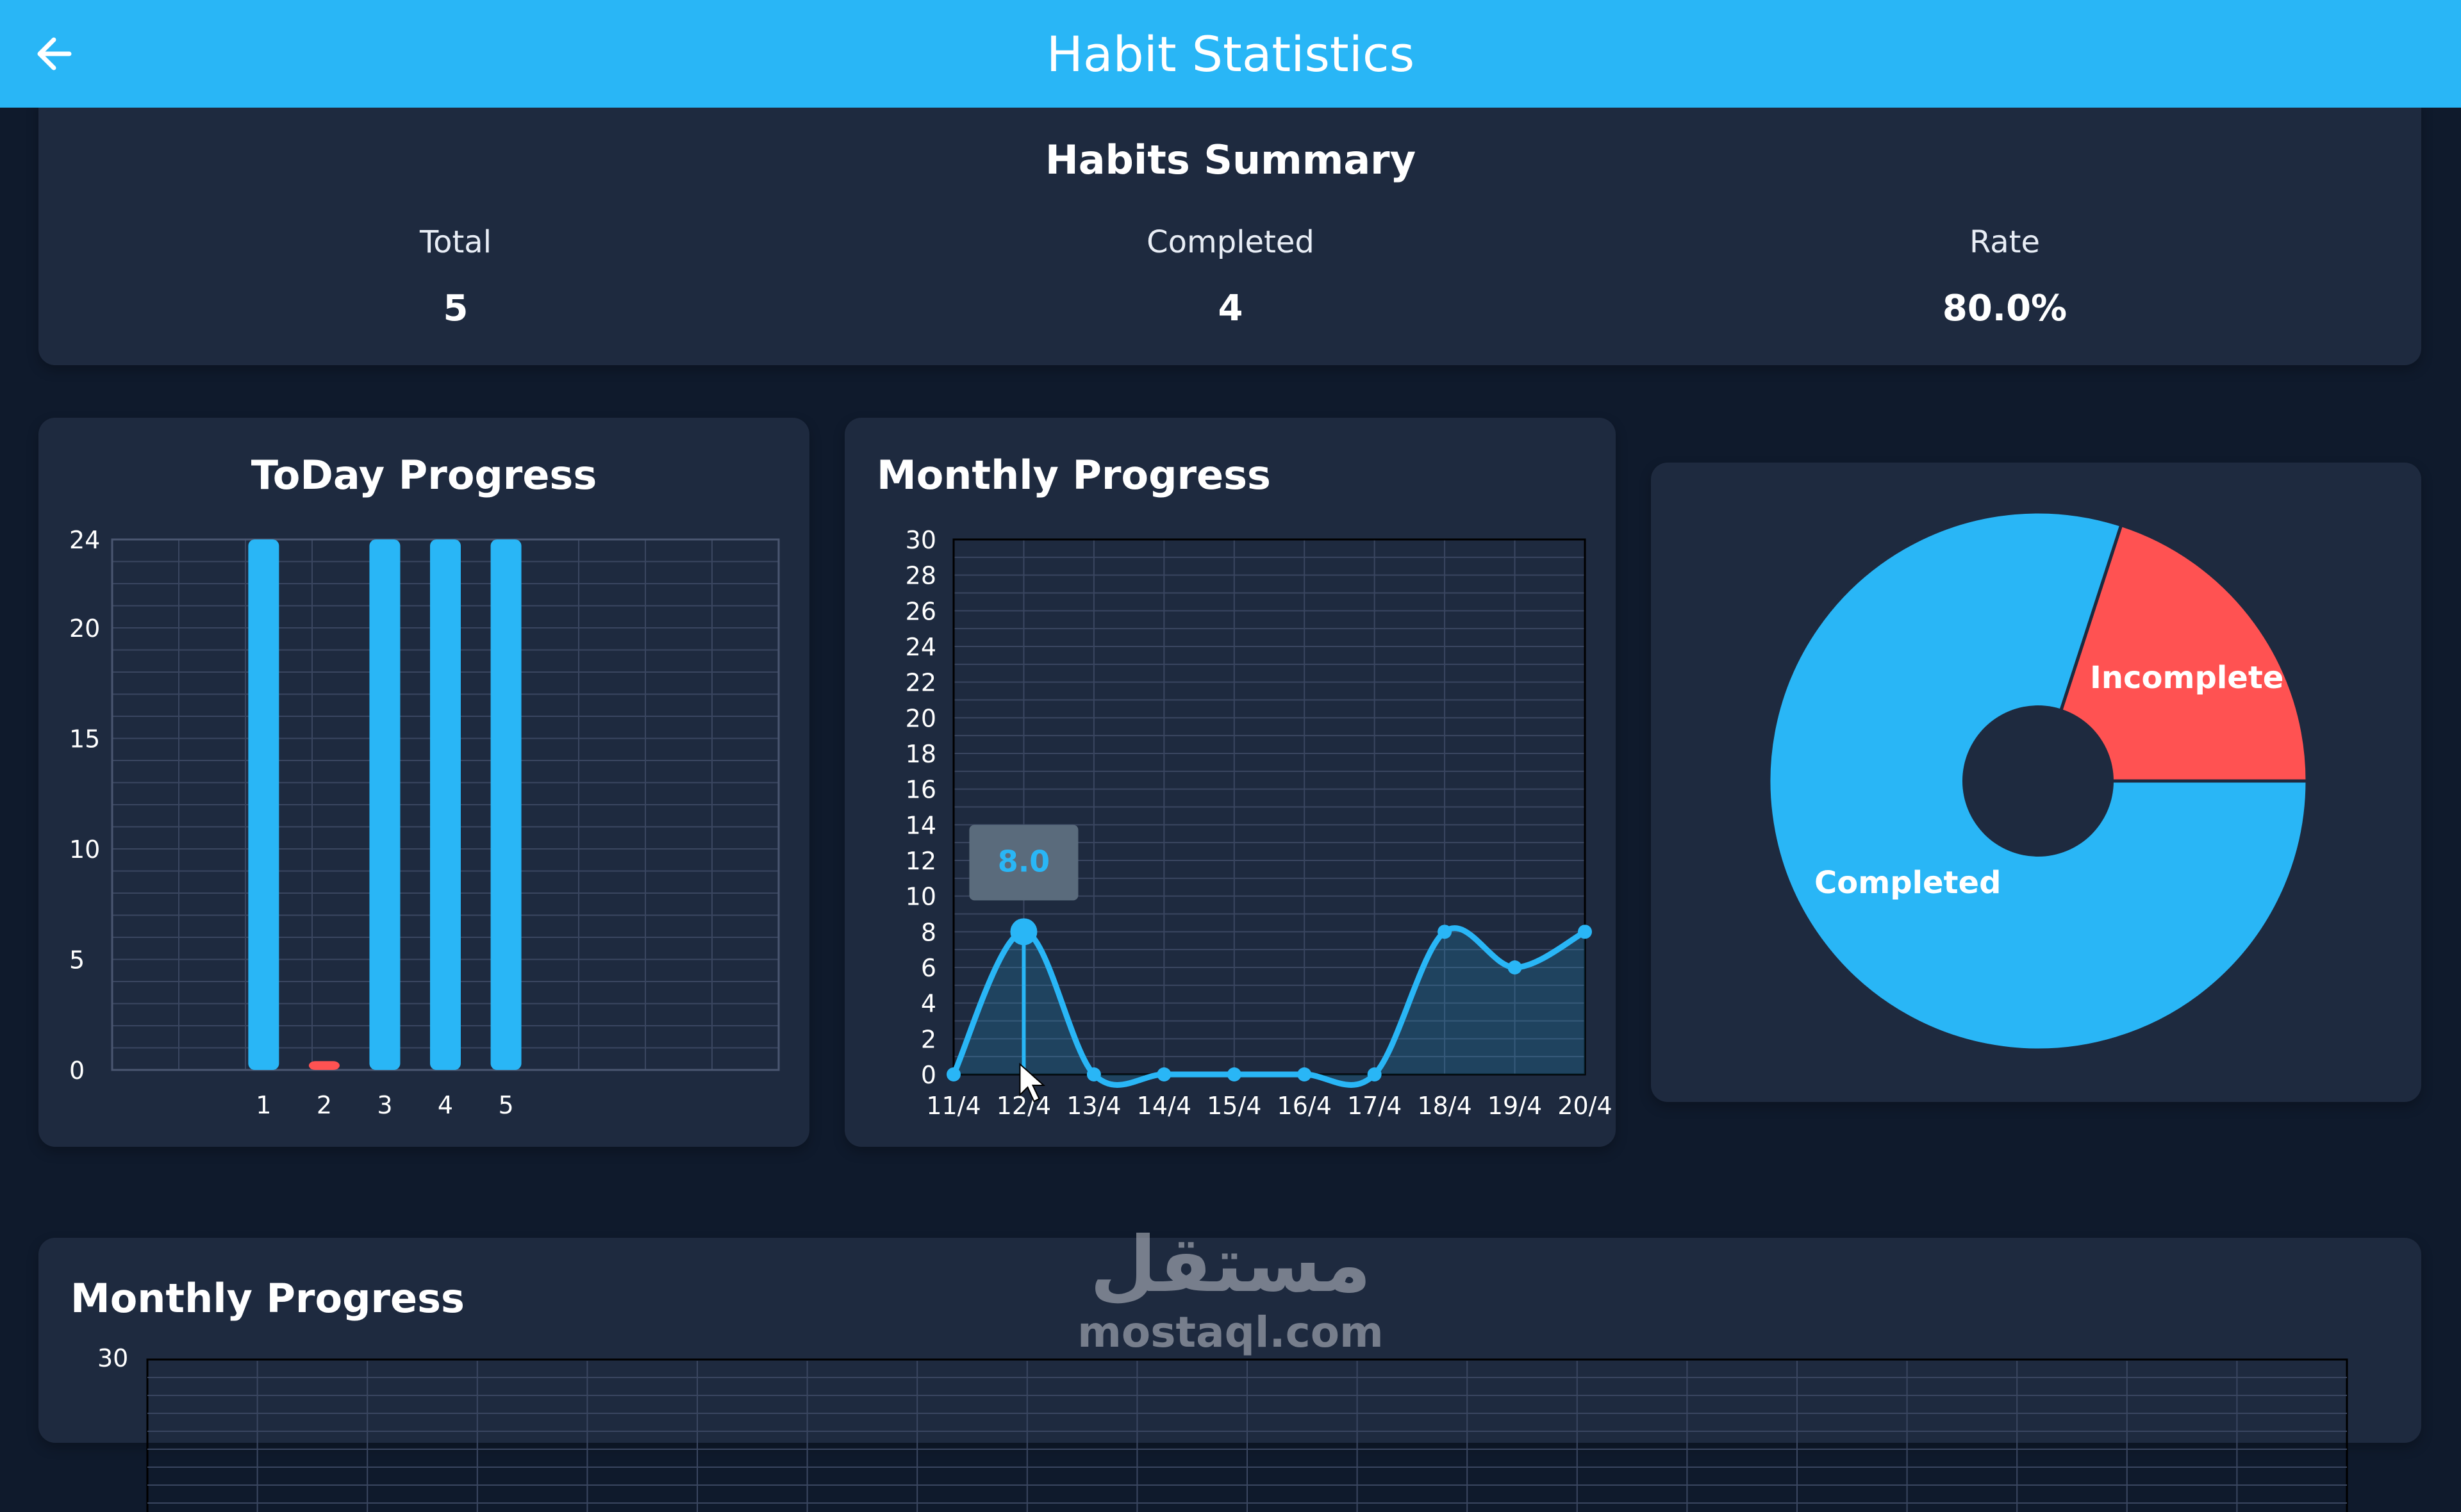 The image size is (2461, 1512). What do you see at coordinates (2186, 678) in the screenshot?
I see `pie-label-incomplete: Incomplete` at bounding box center [2186, 678].